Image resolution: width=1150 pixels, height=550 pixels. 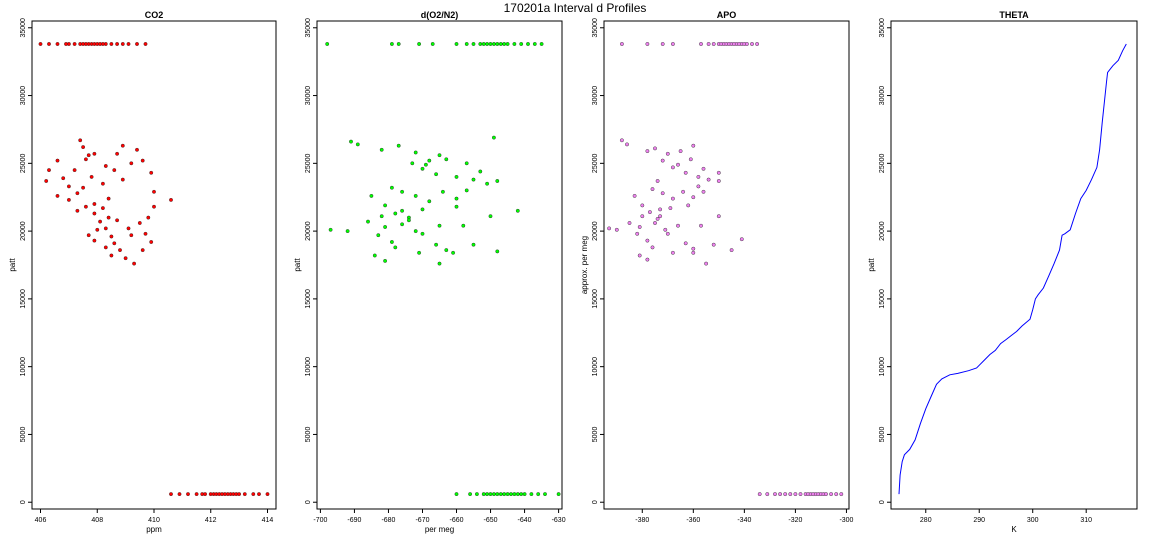 I want to click on y-tick-label: 0, so click(x=23, y=502).